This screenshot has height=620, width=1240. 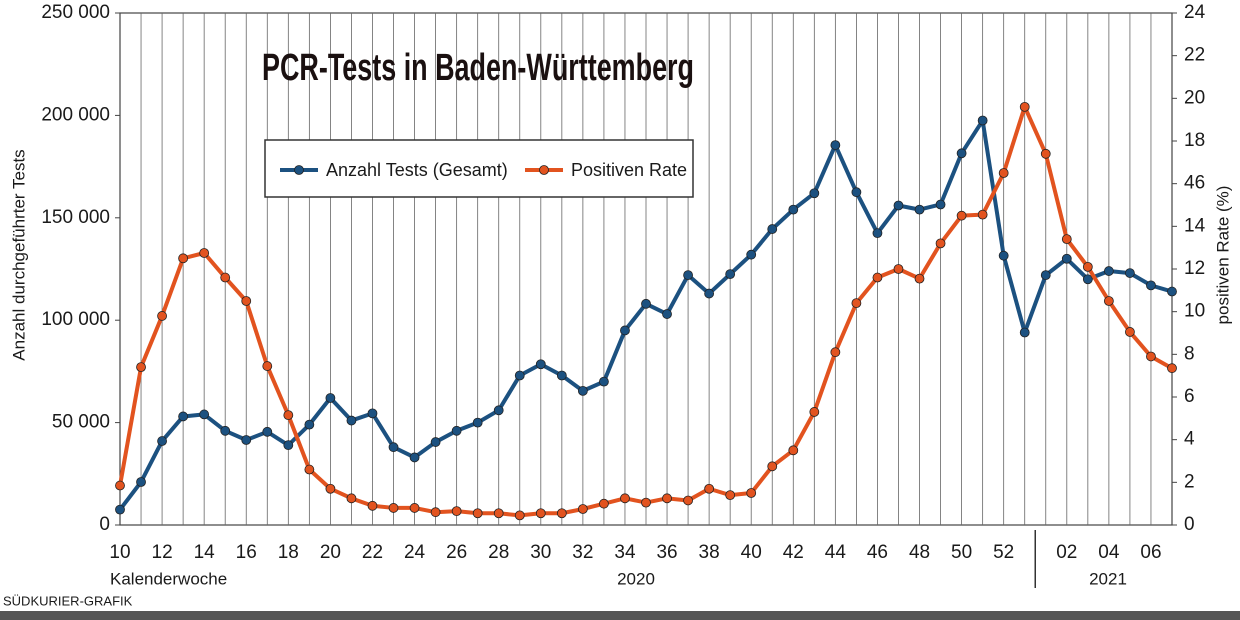 What do you see at coordinates (1194, 140) in the screenshot?
I see `y2-tick-label: 18` at bounding box center [1194, 140].